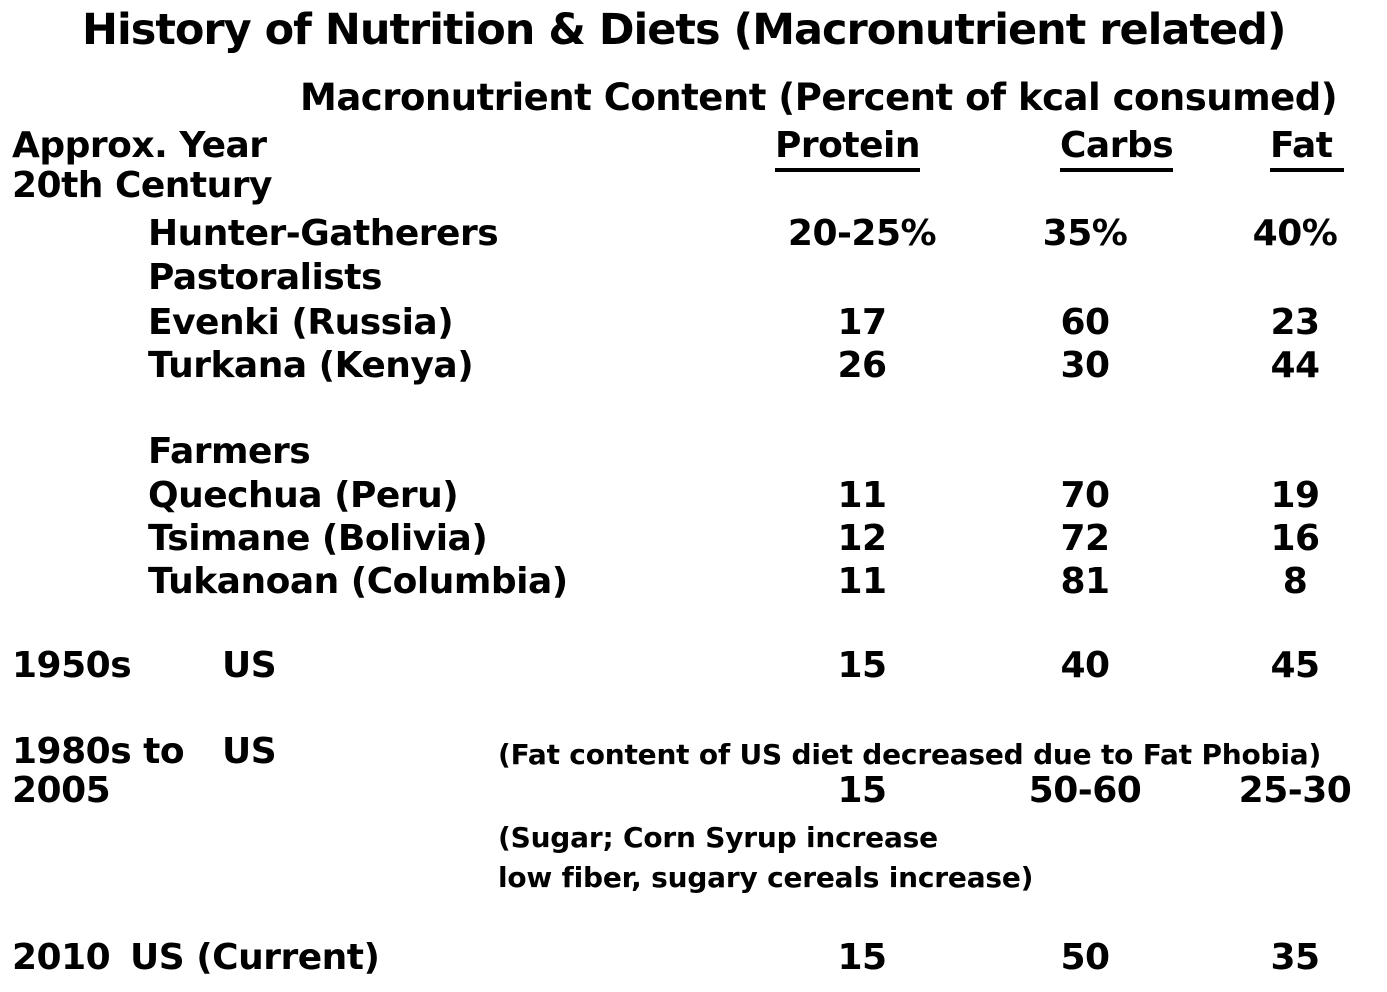  Describe the element at coordinates (98, 751) in the screenshot. I see `year-value-1980s: 1980s to` at that location.